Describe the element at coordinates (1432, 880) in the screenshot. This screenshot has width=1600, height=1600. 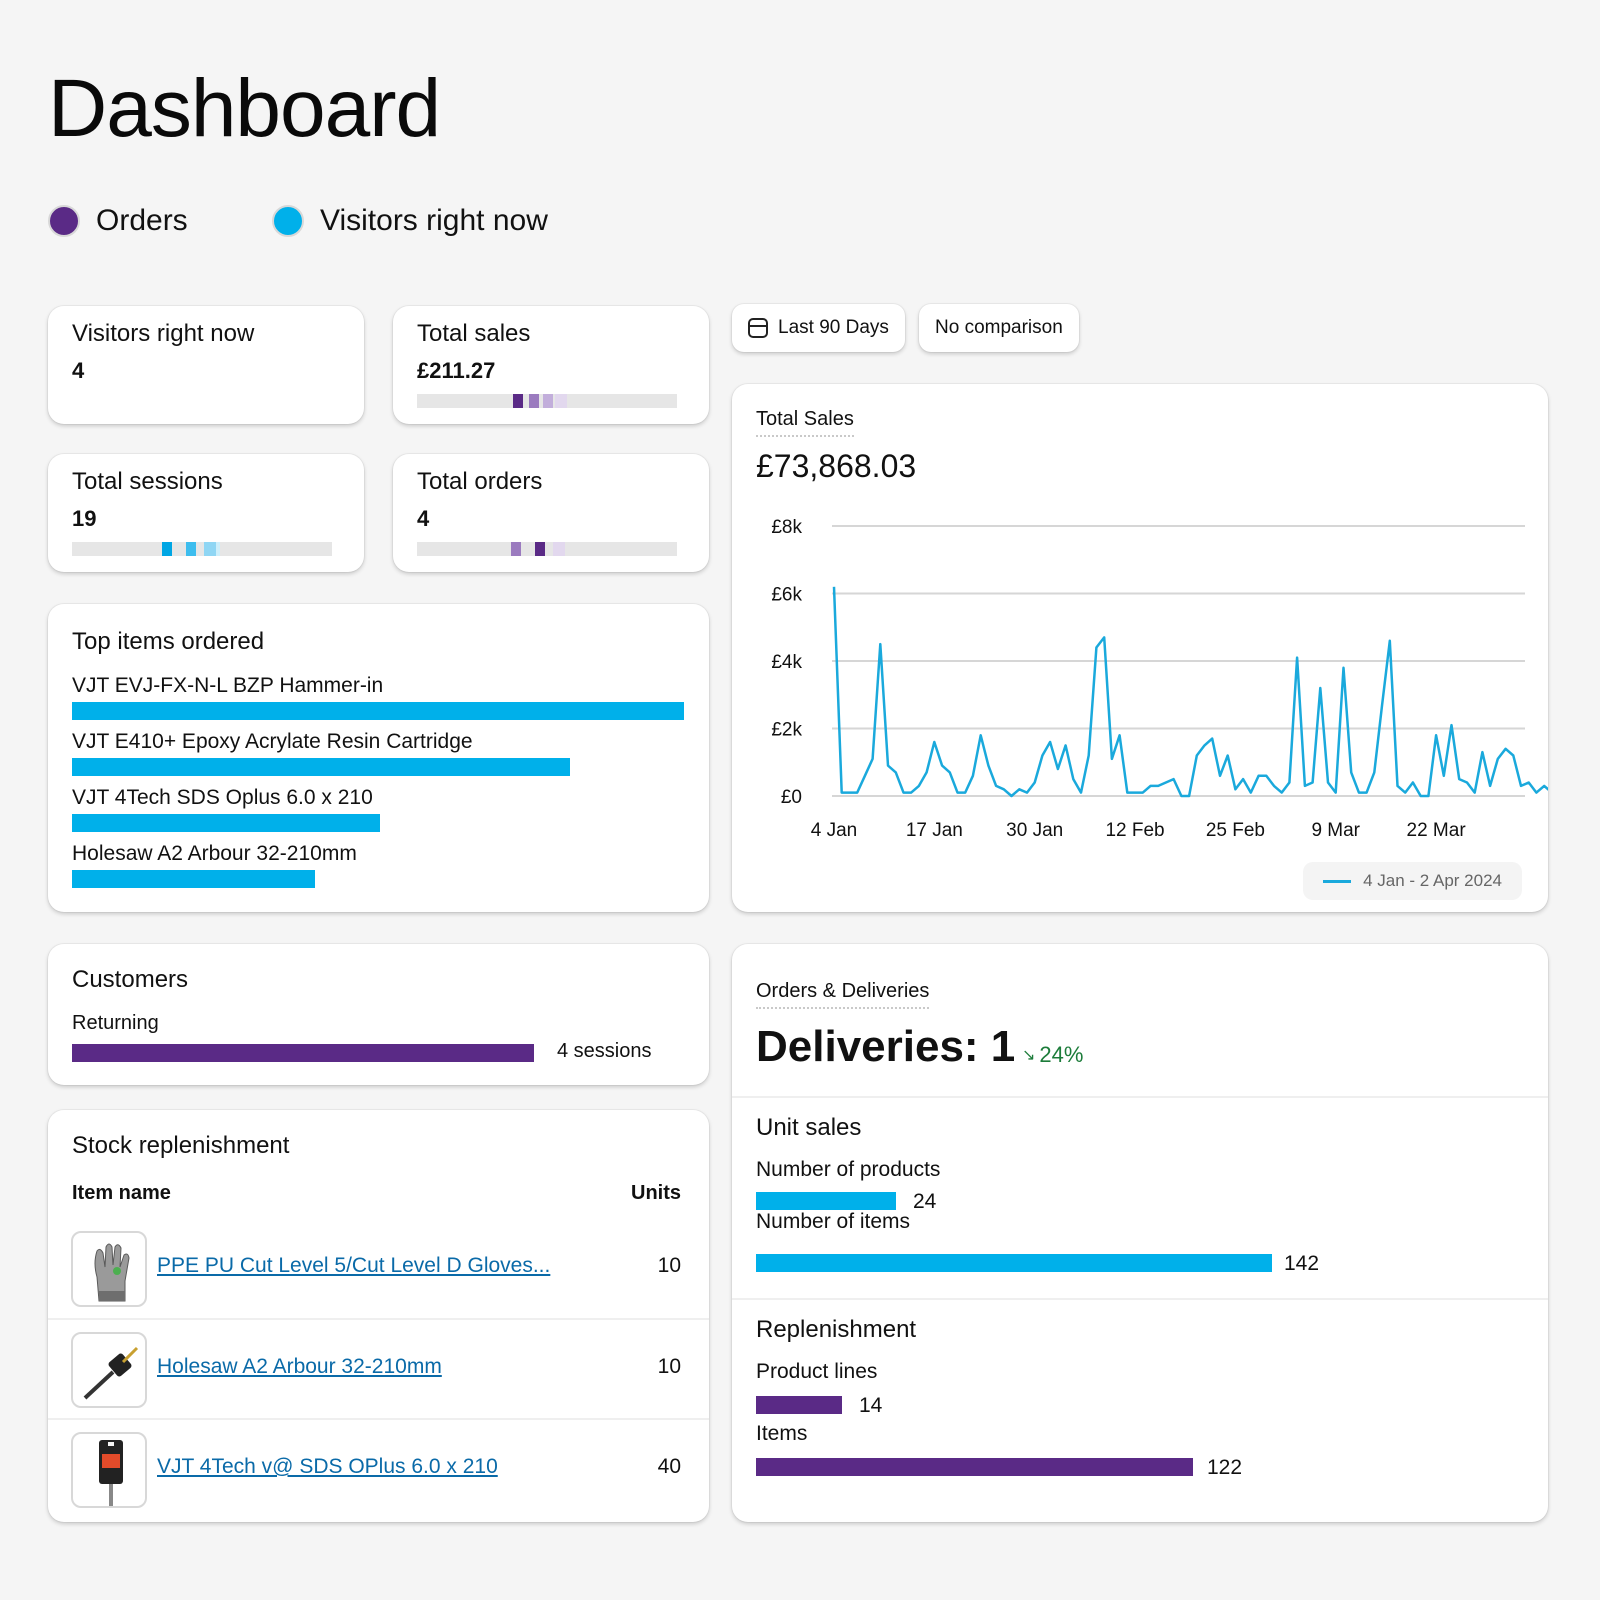
I see `chart-legend-label: 4 Jan - 2 Apr 2024` at that location.